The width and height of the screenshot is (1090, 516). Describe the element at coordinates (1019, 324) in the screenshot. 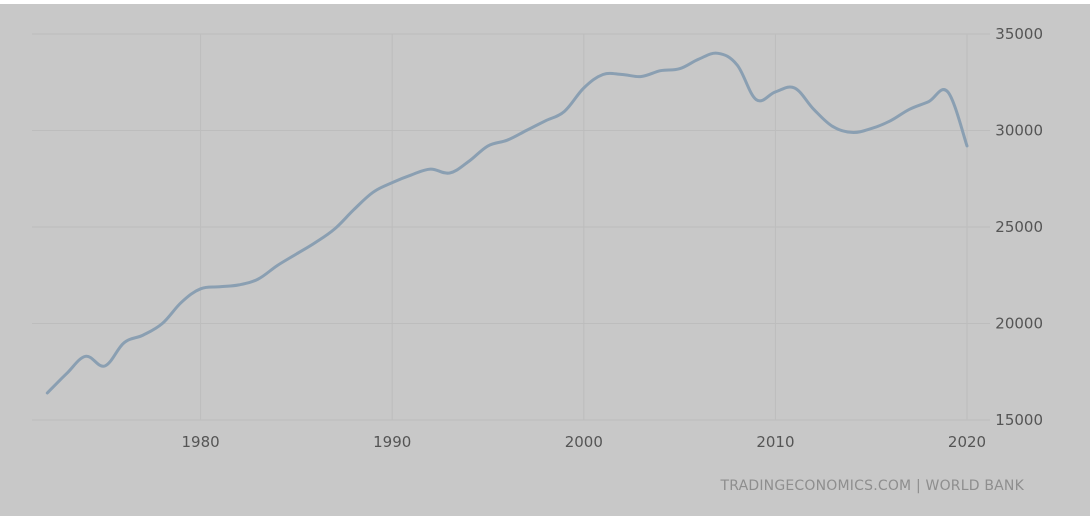

I see `y-tick-label: 20000` at that location.